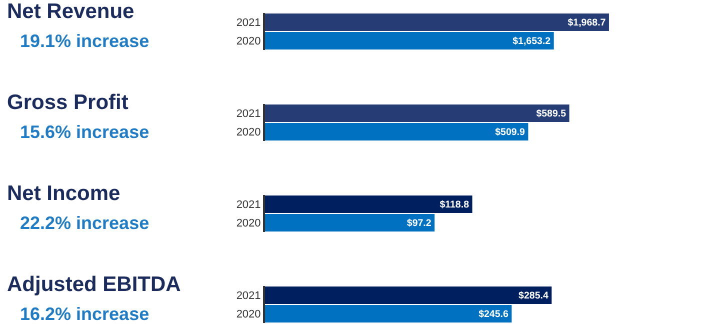 This screenshot has width=706, height=329. What do you see at coordinates (94, 284) in the screenshot?
I see `text: Adjusted EBITDA` at bounding box center [94, 284].